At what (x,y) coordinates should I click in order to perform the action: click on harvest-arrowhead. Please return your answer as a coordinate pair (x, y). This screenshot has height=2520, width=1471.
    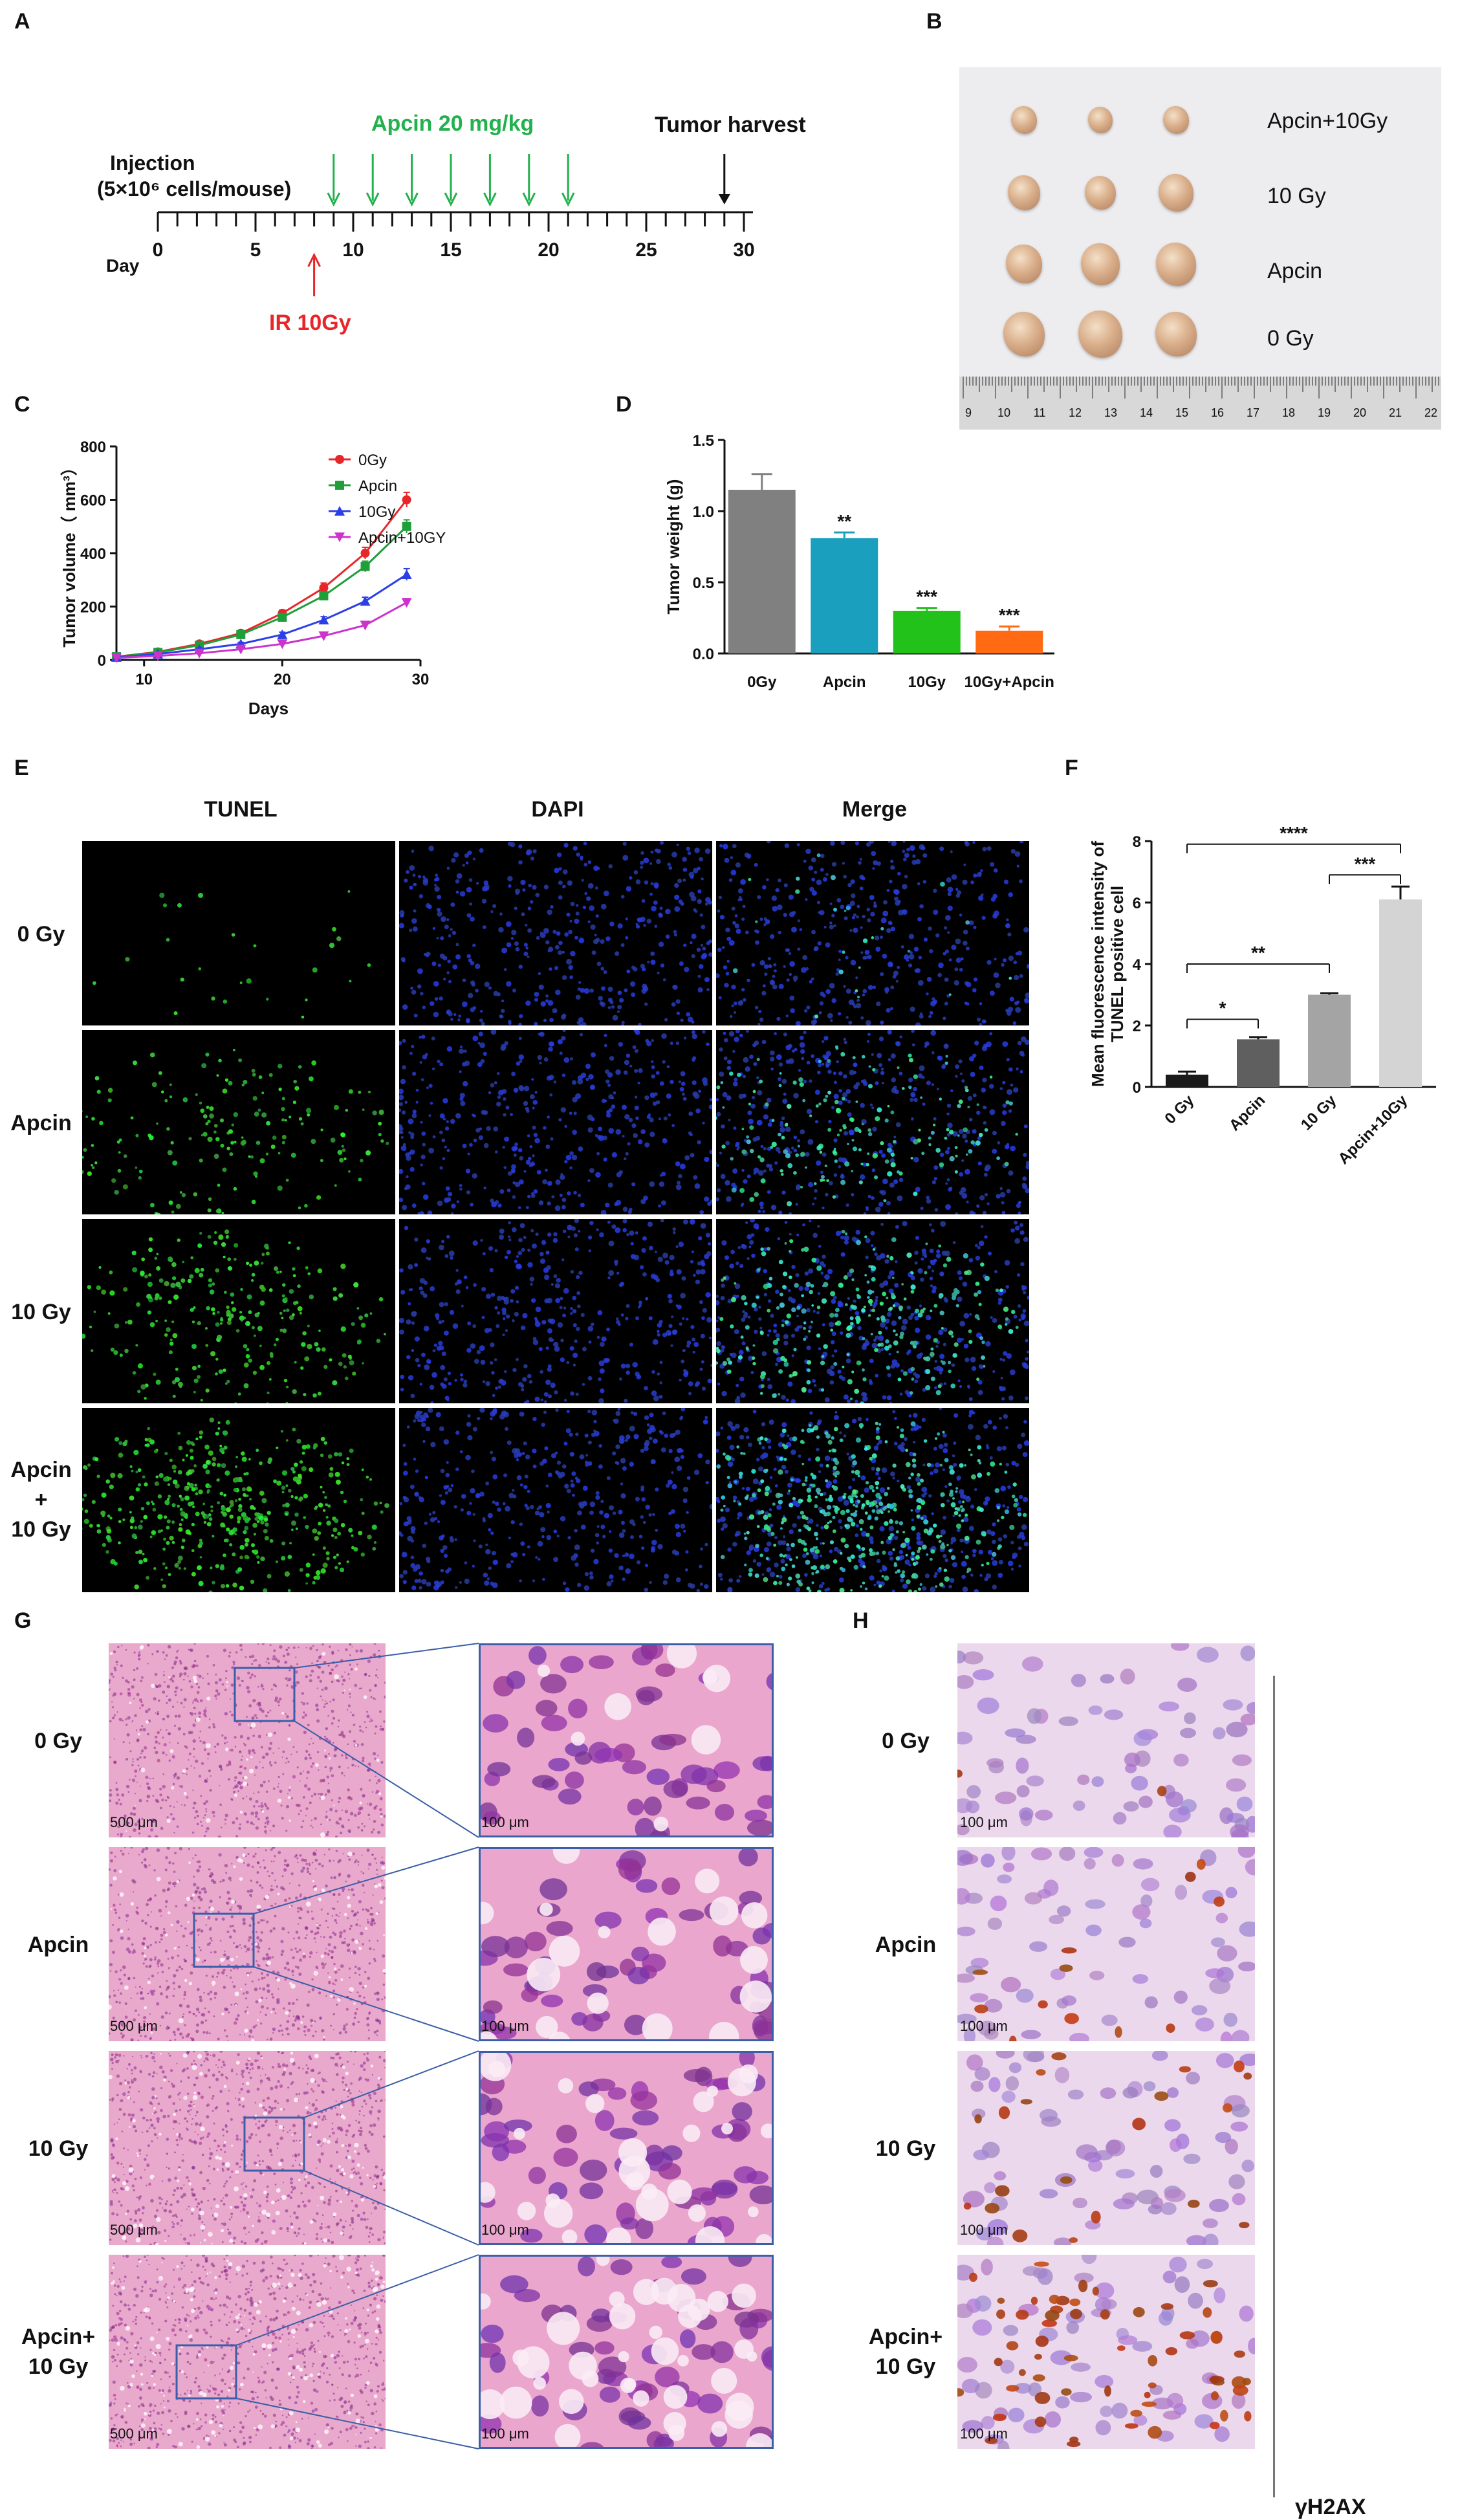
    Looking at the image, I should click on (724, 199).